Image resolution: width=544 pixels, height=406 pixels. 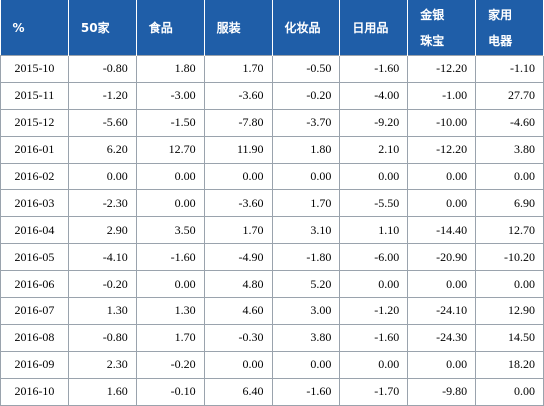 I want to click on header-text: 日用品, so click(x=370, y=27).